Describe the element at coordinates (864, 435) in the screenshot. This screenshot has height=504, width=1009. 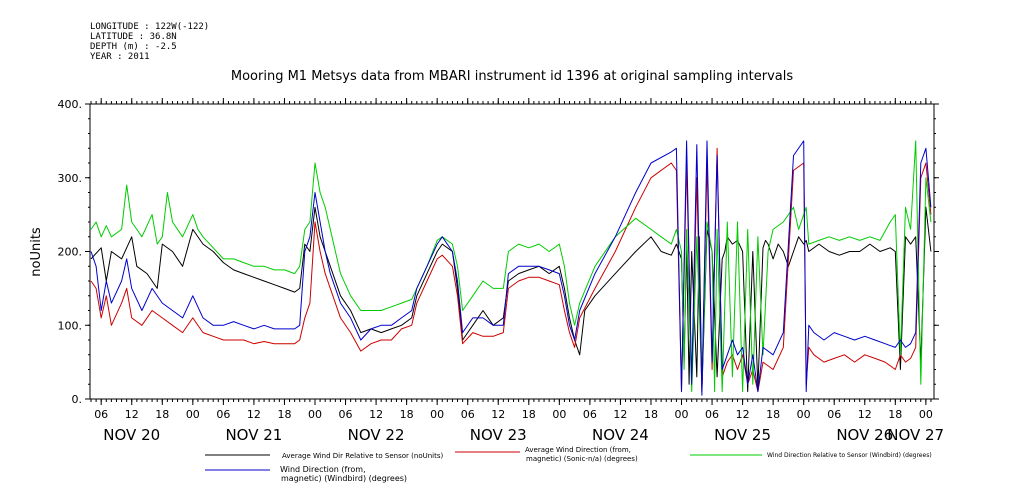
I see `x-day-label: NOV 26` at that location.